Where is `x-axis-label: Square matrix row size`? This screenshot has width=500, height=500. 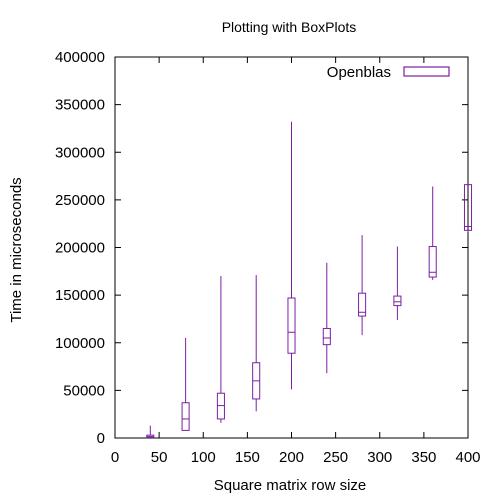 x-axis-label: Square matrix row size is located at coordinates (290, 485).